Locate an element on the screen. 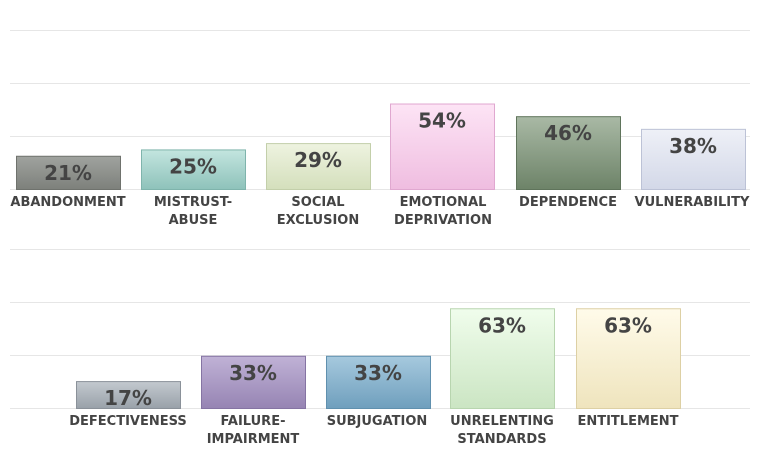  value-label: 29% is located at coordinates (318, 160).